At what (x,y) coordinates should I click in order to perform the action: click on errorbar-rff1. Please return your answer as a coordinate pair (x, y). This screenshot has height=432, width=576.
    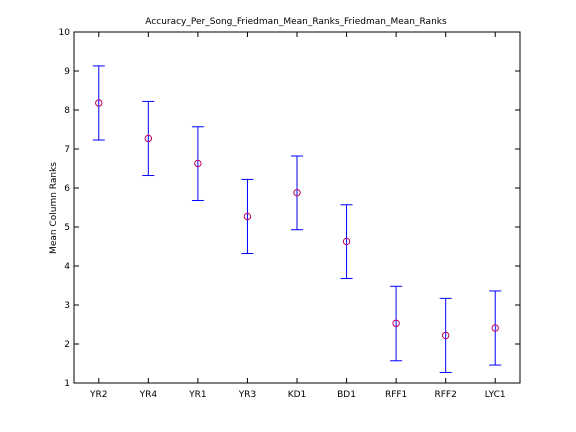
    Looking at the image, I should click on (396, 323).